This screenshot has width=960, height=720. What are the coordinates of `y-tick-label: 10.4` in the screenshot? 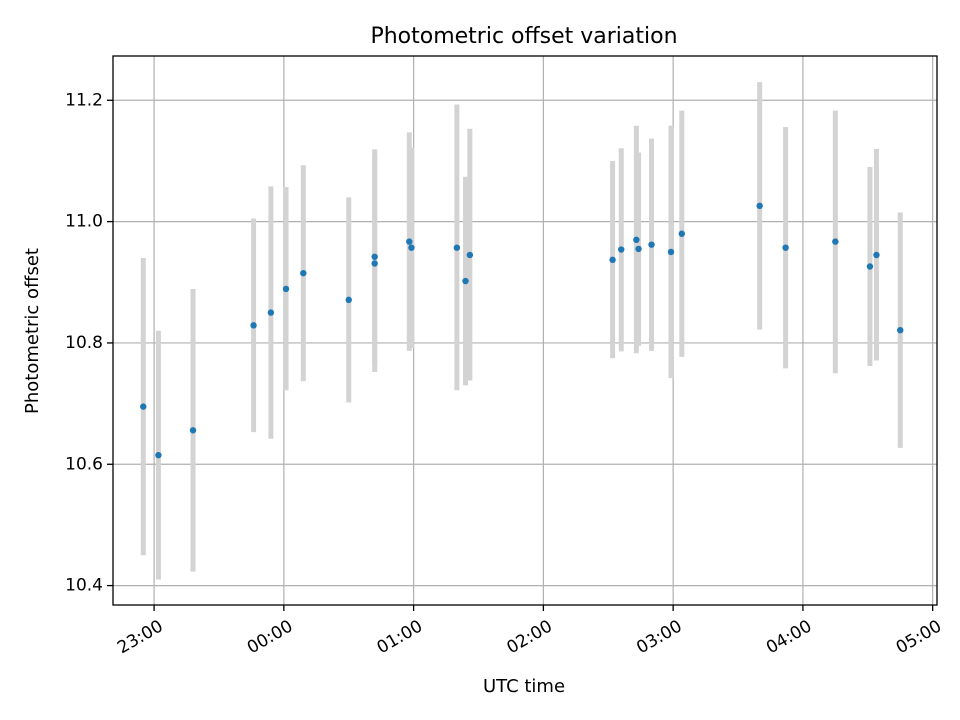 It's located at (84, 586).